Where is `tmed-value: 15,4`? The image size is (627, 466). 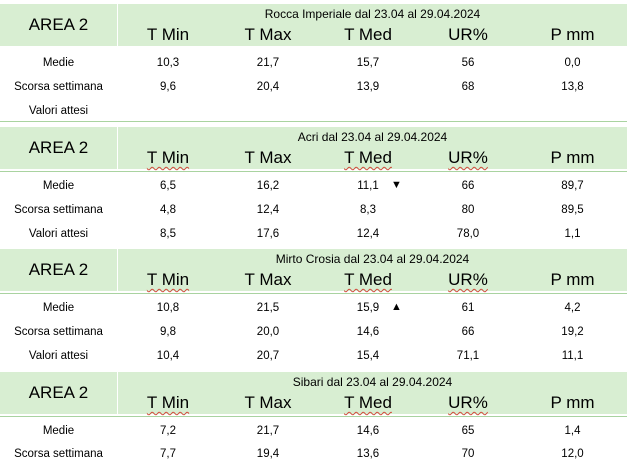
tmed-value: 15,4 is located at coordinates (368, 356).